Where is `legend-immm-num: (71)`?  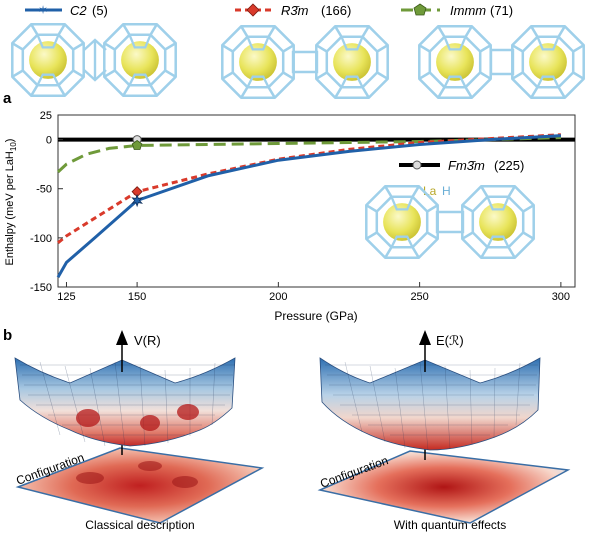
legend-immm-num: (71) is located at coordinates (501, 10).